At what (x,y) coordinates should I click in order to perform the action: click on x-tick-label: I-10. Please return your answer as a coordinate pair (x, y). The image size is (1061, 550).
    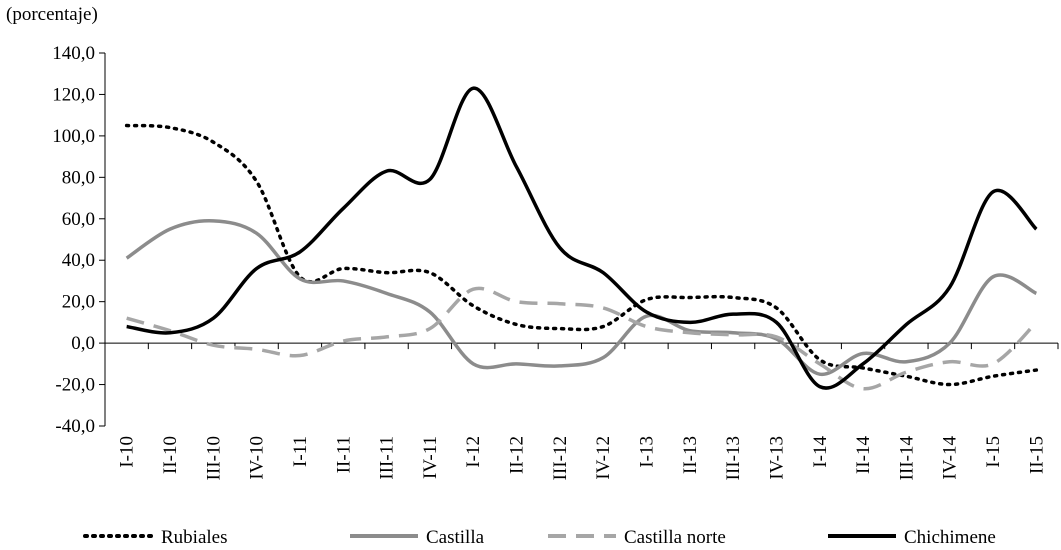
    Looking at the image, I should click on (127, 452).